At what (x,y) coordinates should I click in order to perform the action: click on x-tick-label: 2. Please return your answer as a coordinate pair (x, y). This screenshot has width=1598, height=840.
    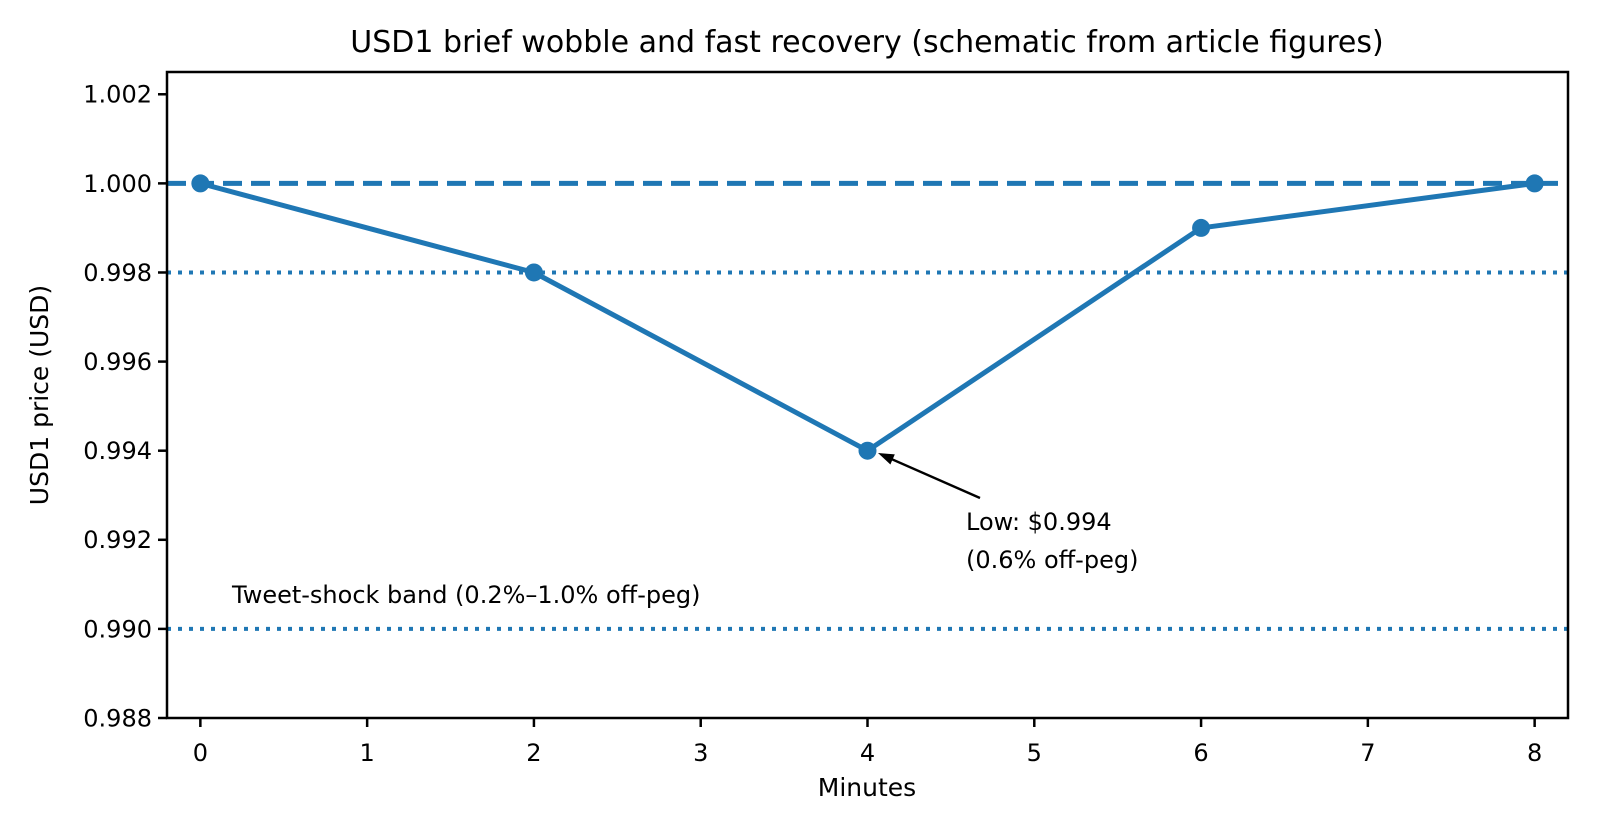
    Looking at the image, I should click on (533, 753).